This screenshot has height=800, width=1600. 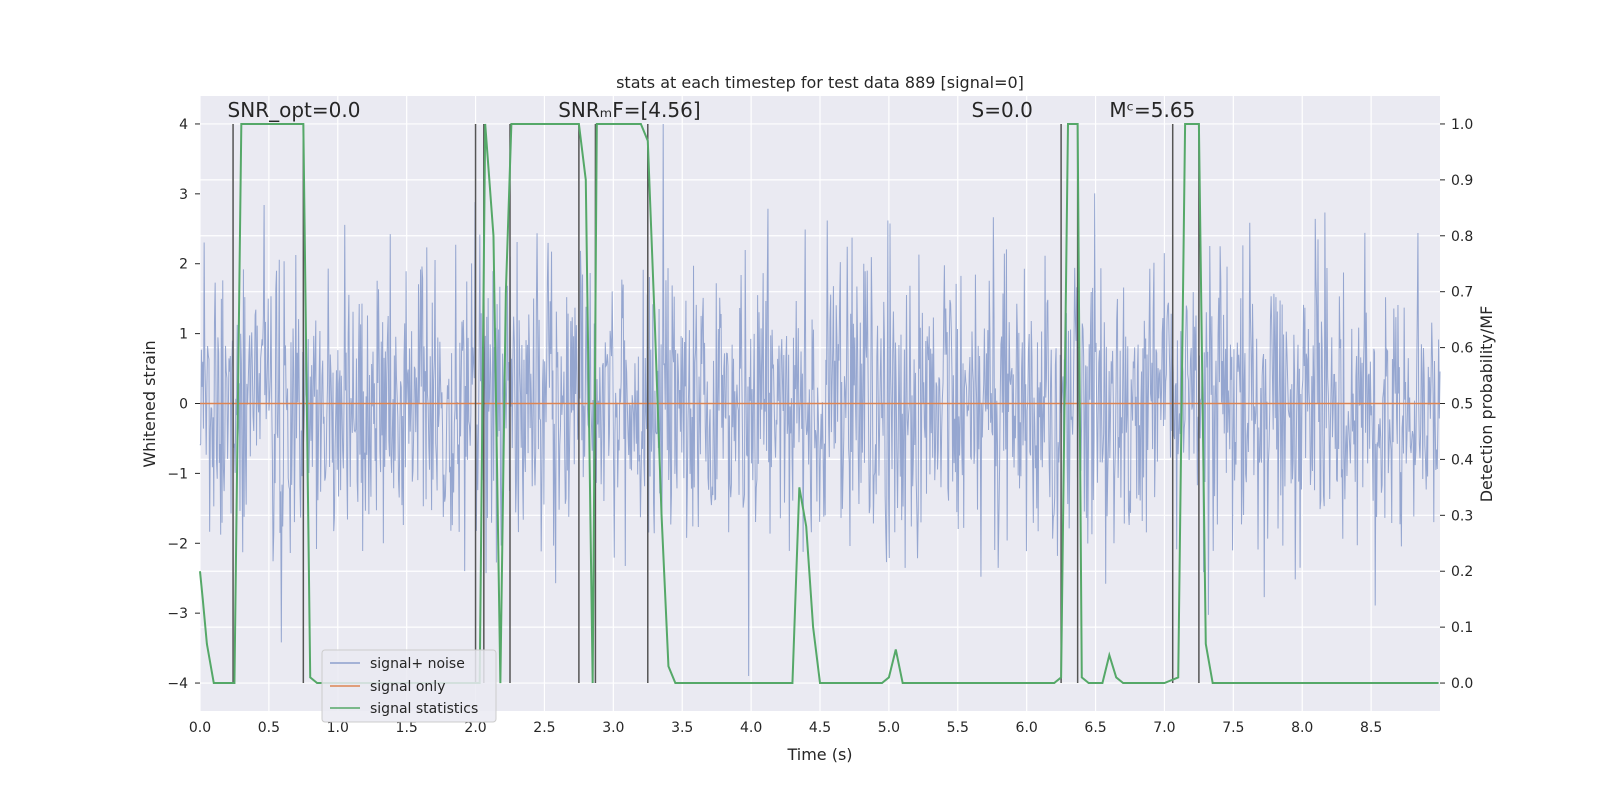 What do you see at coordinates (407, 728) in the screenshot?
I see `x-tick-label: 1.5` at bounding box center [407, 728].